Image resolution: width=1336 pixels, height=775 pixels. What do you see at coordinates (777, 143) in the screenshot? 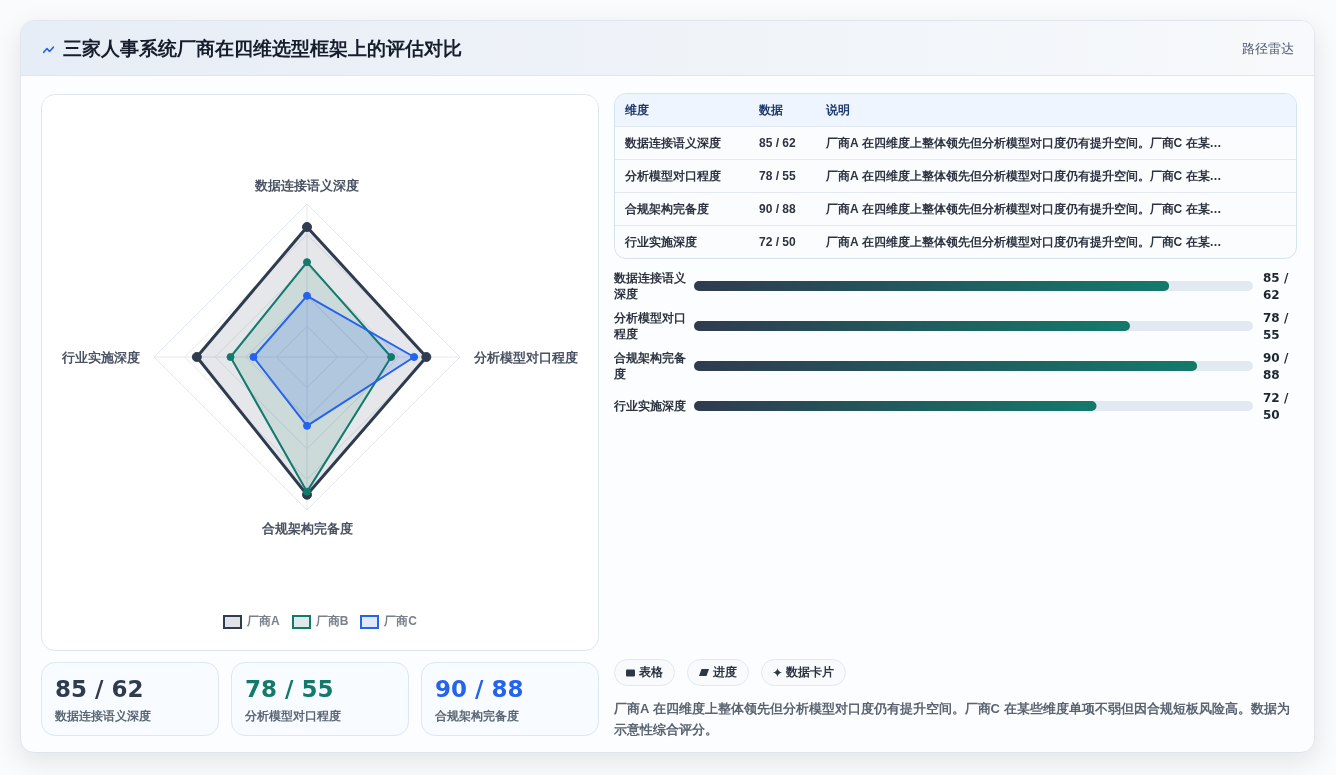
I see `text: 85 / 62` at bounding box center [777, 143].